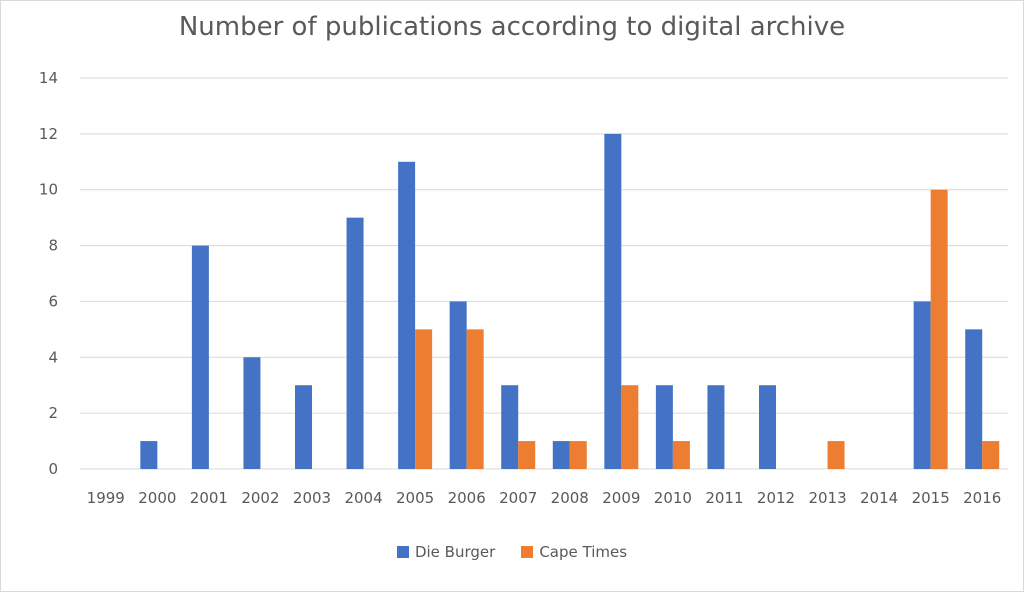 The width and height of the screenshot is (1024, 592). I want to click on x-tick-label: 2009, so click(621, 498).